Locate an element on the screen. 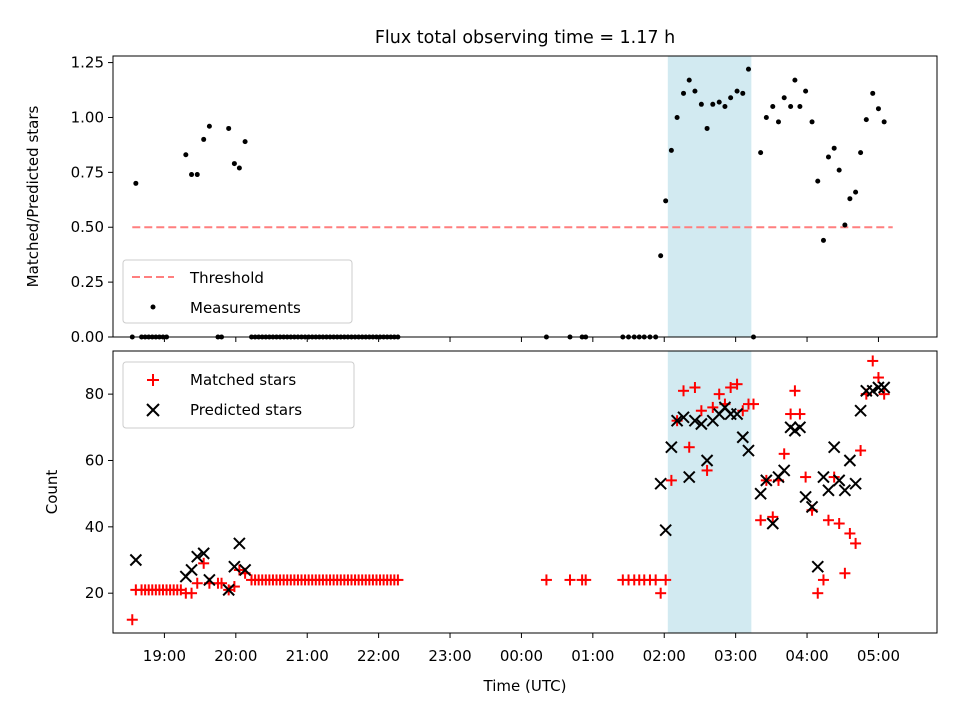 This screenshot has width=960, height=720. count-legend: Matched stars Predicted stars is located at coordinates (238, 395).